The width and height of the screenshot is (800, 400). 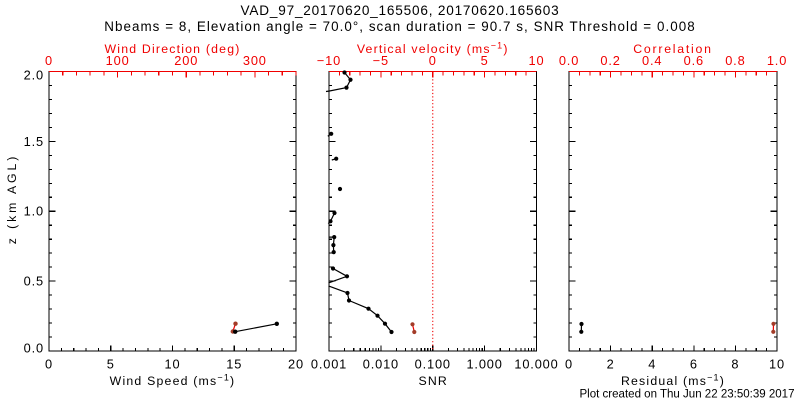 I want to click on svg-text:VAD_97_20170620_165506, 201706: VAD_97_20170620_165506, 20170620.165603, so click(x=400, y=10).